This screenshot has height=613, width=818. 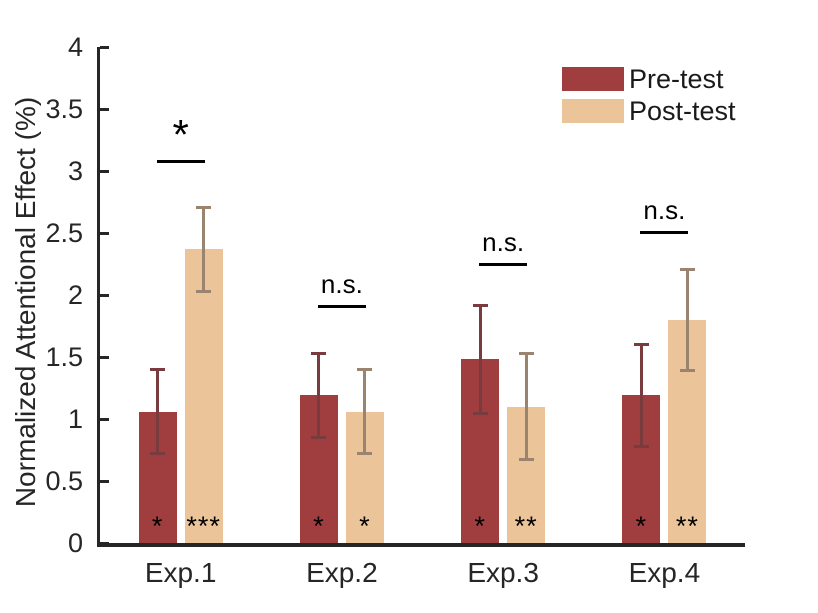 I want to click on significance-label-exp.4: n.s., so click(x=664, y=209).